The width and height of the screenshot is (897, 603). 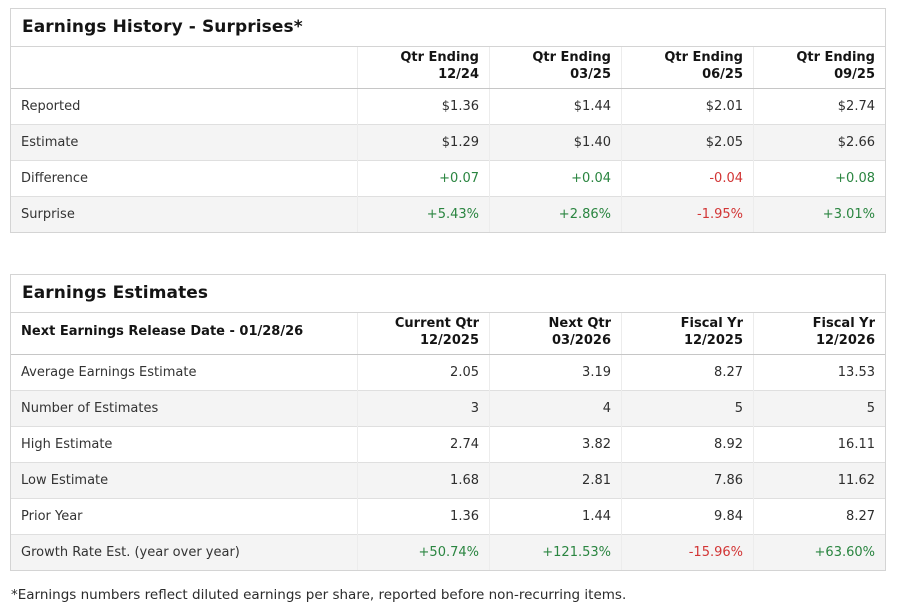 What do you see at coordinates (555, 178) in the screenshot?
I see `value-cell: +0.04` at bounding box center [555, 178].